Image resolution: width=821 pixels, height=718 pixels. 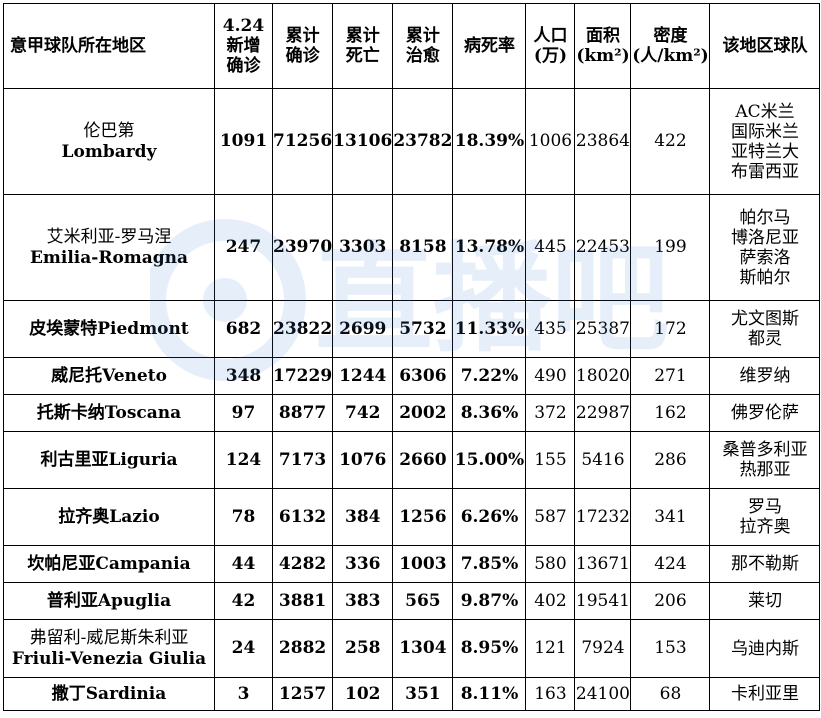 I want to click on team-name: 国际米兰, so click(x=764, y=131).